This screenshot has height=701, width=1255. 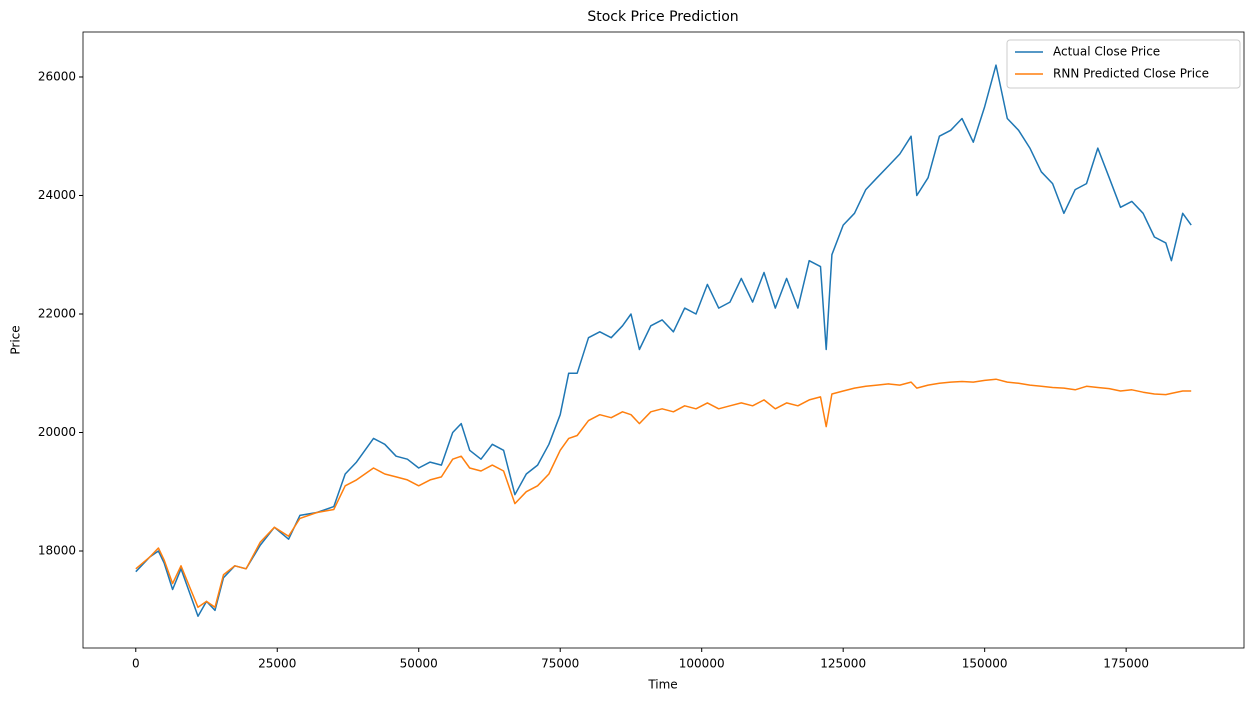 What do you see at coordinates (702, 664) in the screenshot?
I see `x-tick-label: 100000` at bounding box center [702, 664].